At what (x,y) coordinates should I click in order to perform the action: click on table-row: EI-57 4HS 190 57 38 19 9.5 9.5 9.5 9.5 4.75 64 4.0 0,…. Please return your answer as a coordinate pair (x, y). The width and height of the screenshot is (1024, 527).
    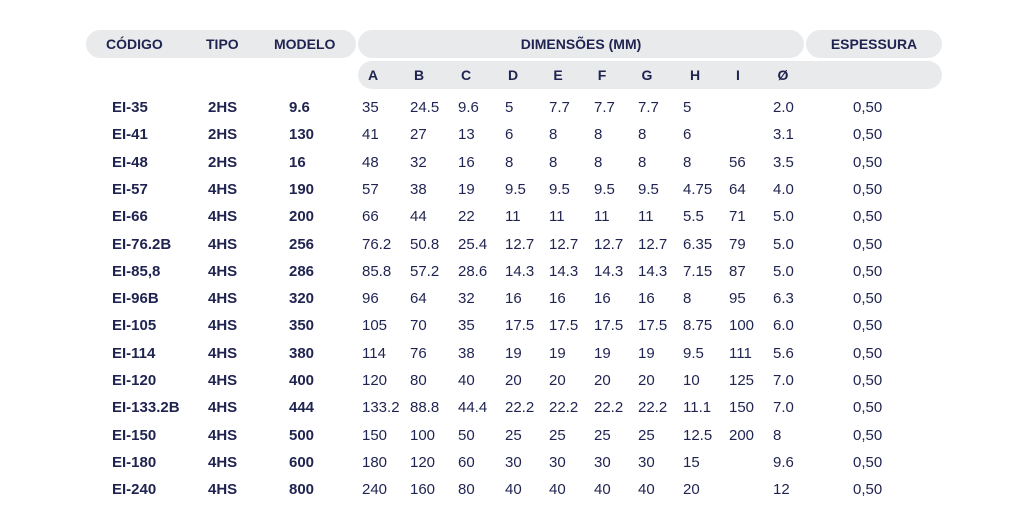
    Looking at the image, I should click on (512, 189).